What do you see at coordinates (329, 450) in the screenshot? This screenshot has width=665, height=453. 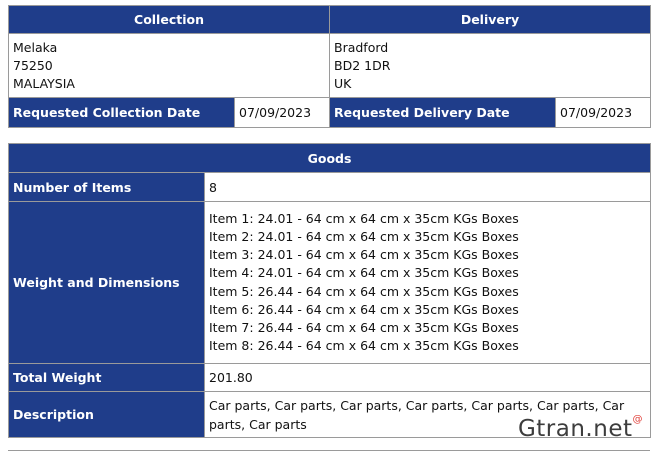 I see `bottom-divider` at bounding box center [329, 450].